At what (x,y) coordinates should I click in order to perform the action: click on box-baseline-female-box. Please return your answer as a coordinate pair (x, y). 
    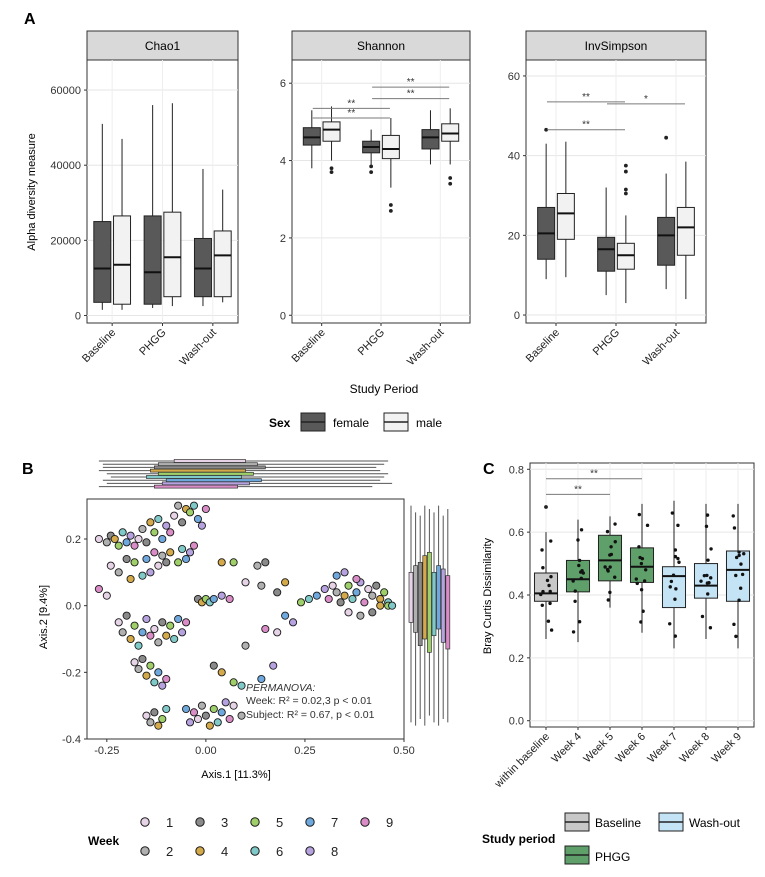
    Looking at the image, I should click on (102, 262).